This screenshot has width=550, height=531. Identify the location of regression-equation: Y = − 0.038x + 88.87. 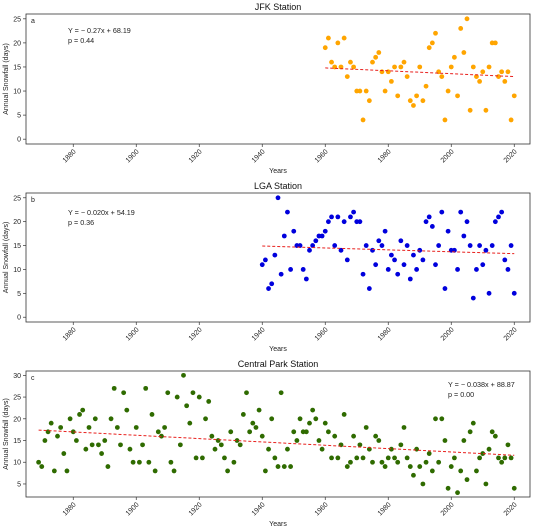
(481, 384).